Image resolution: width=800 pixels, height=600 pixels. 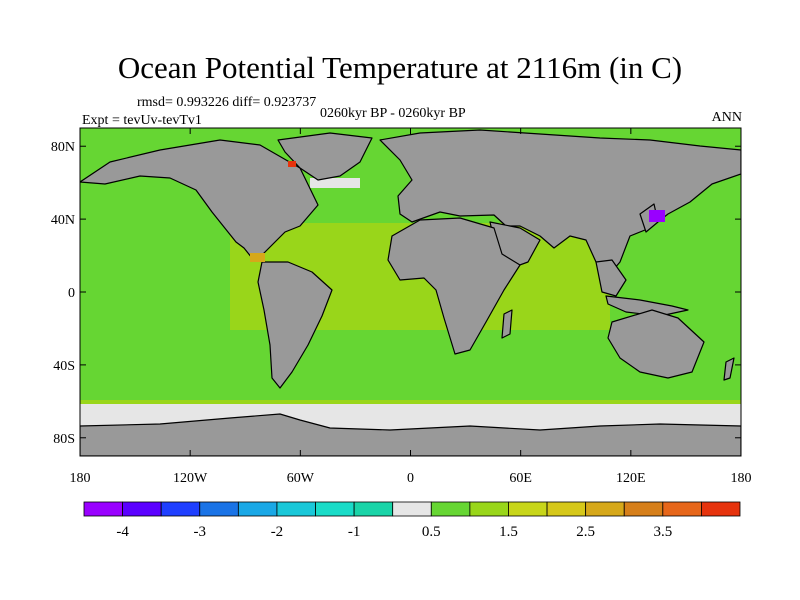 What do you see at coordinates (412, 520) in the screenshot?
I see `colorbar: -4 -3 -2 -1 0.5 1.5 2.5 3.5` at bounding box center [412, 520].